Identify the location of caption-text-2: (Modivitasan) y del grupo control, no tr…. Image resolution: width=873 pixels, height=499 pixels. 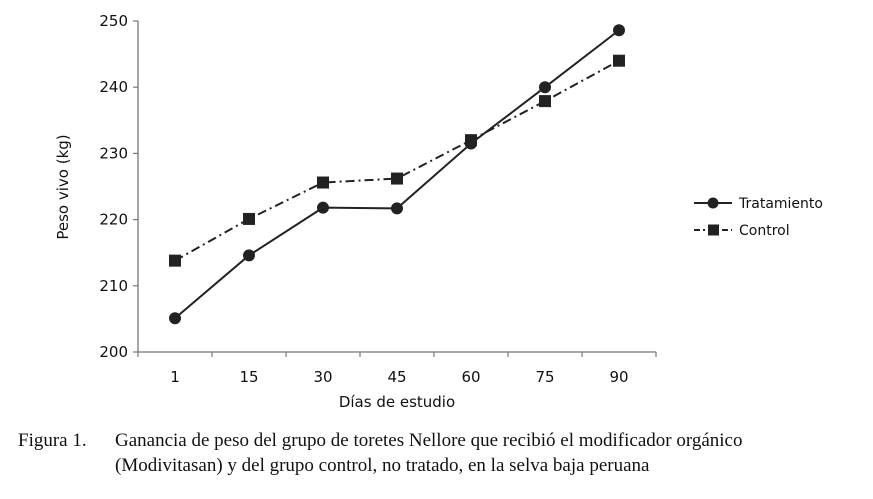
(382, 465).